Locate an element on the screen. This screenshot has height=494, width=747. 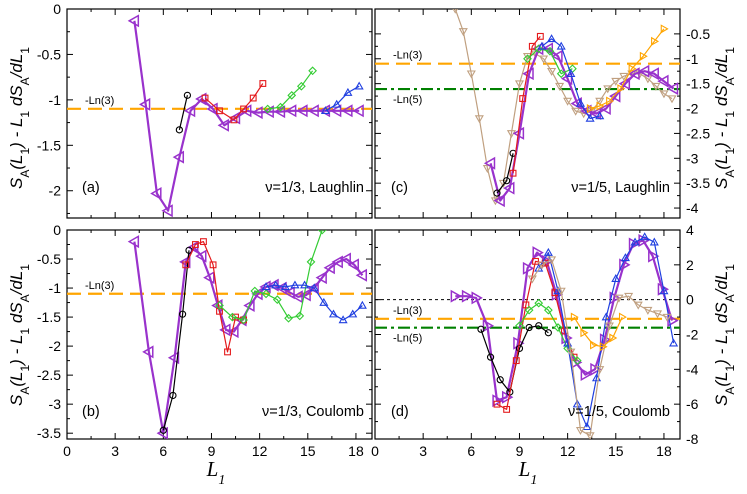
y-tick-label: 4 is located at coordinates (690, 230).